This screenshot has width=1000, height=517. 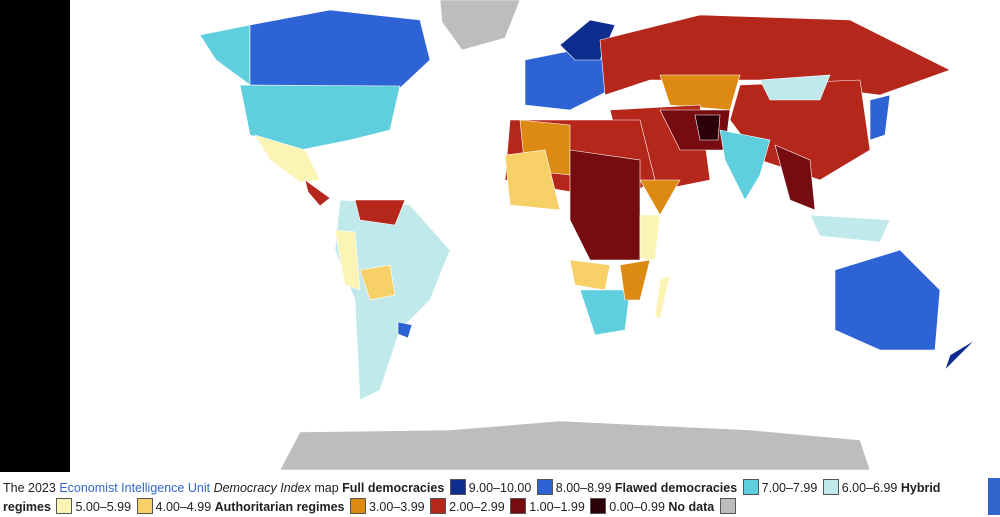 What do you see at coordinates (637, 507) in the screenshot?
I see `legend-label: 0.00–0.99` at bounding box center [637, 507].